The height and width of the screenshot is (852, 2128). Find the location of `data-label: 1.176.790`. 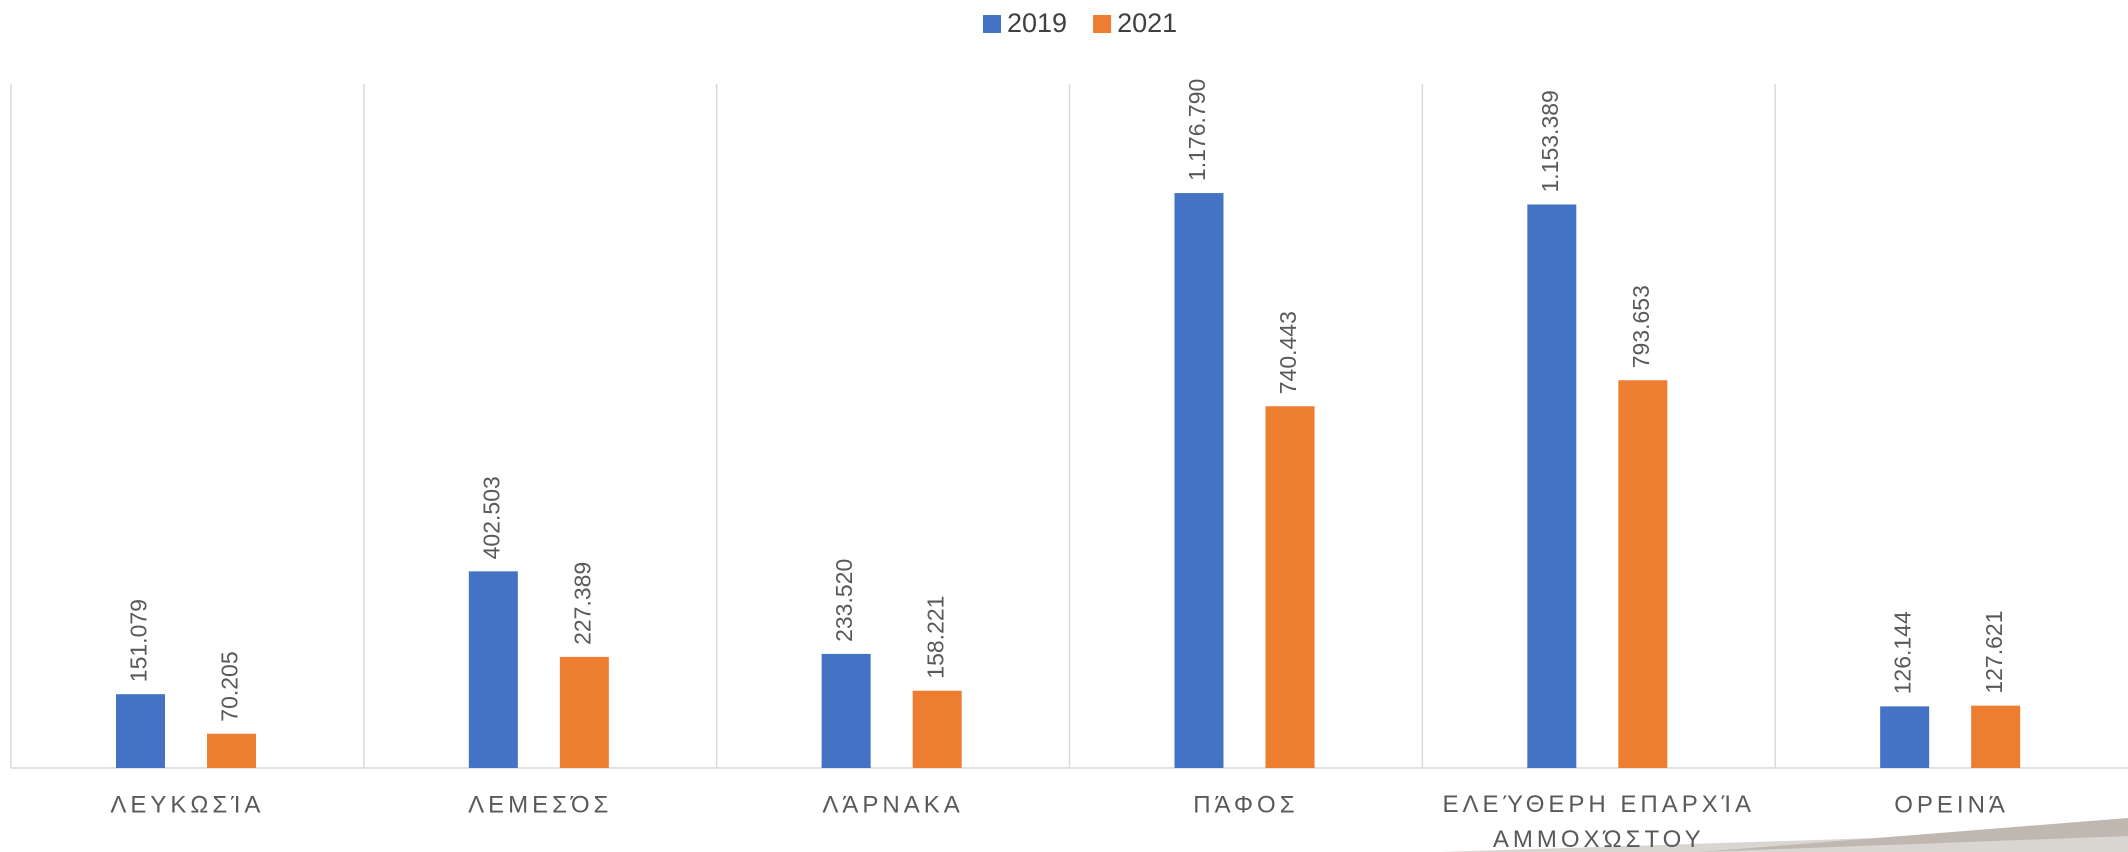

data-label: 1.176.790 is located at coordinates (1197, 130).